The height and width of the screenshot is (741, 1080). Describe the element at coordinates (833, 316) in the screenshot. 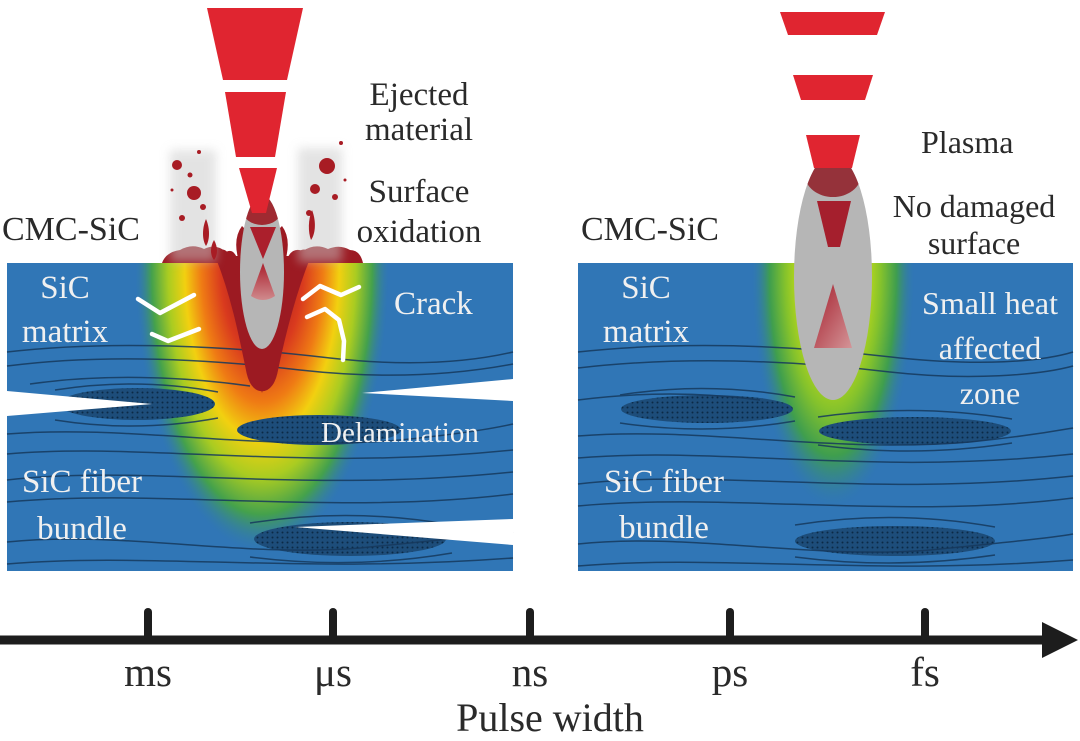

I see `beam-waist-lower-right` at that location.